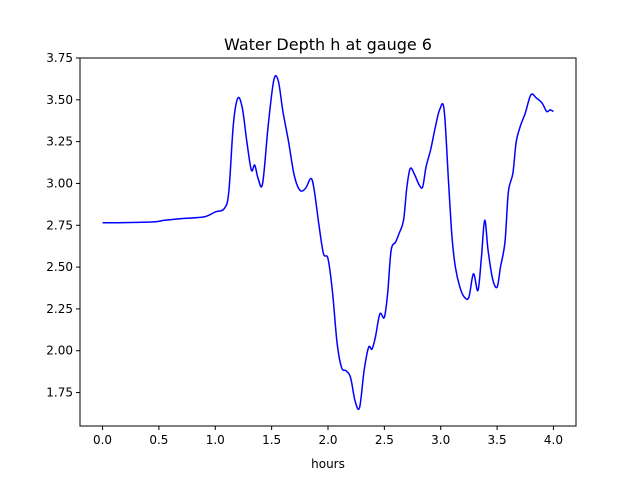 The image size is (640, 480). What do you see at coordinates (215, 440) in the screenshot?
I see `x-tick-label: 1.0` at bounding box center [215, 440].